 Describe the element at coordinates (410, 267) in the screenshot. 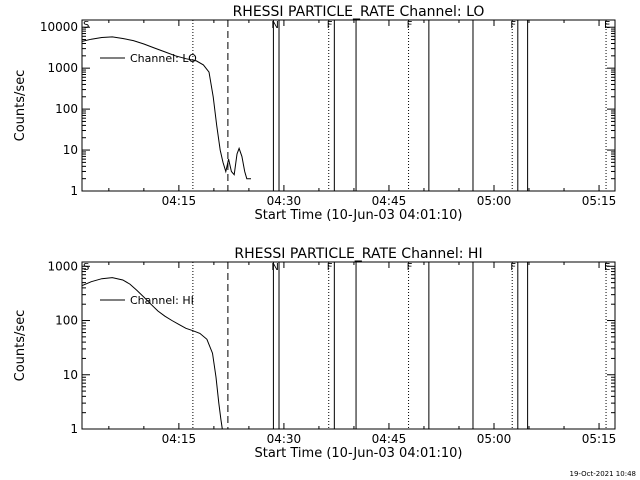

I see `event-flag-1-7: F` at that location.